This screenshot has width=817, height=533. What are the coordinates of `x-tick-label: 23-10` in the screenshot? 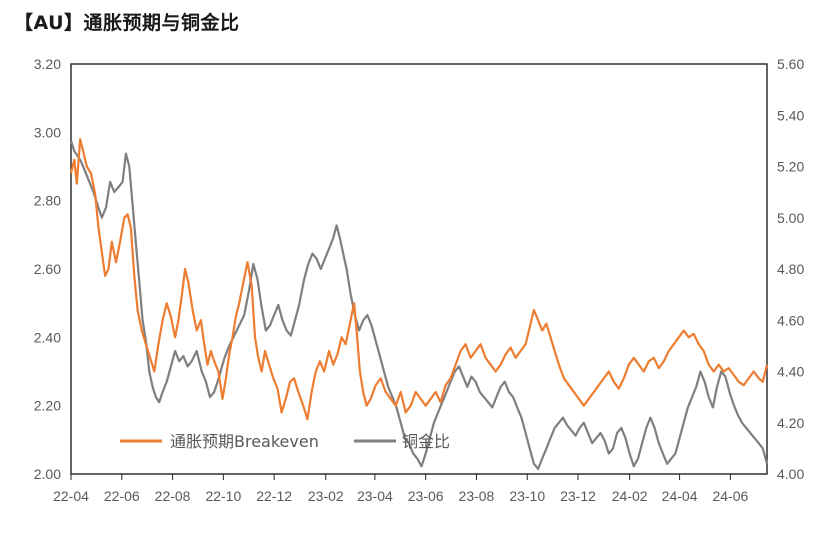 It's located at (527, 496).